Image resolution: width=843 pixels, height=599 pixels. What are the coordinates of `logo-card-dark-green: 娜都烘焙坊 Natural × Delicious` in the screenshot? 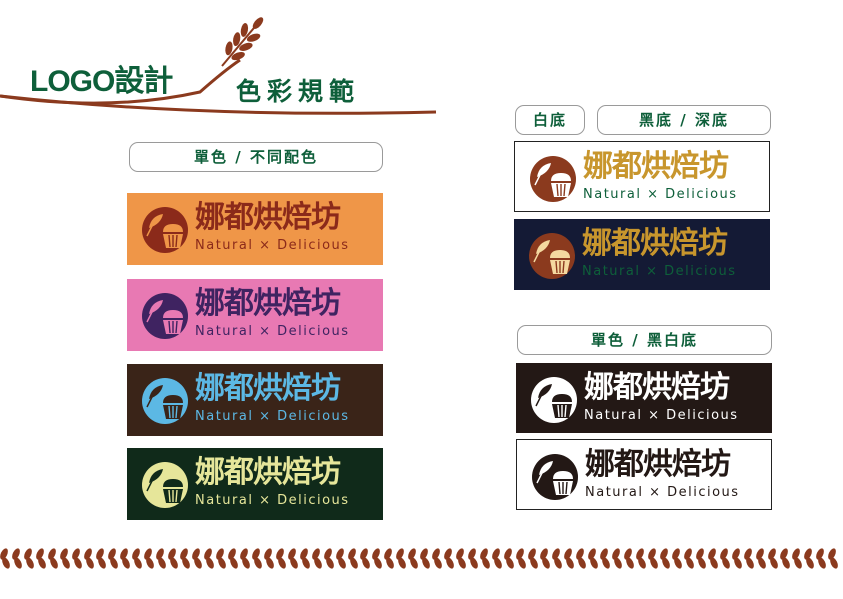 It's located at (255, 484).